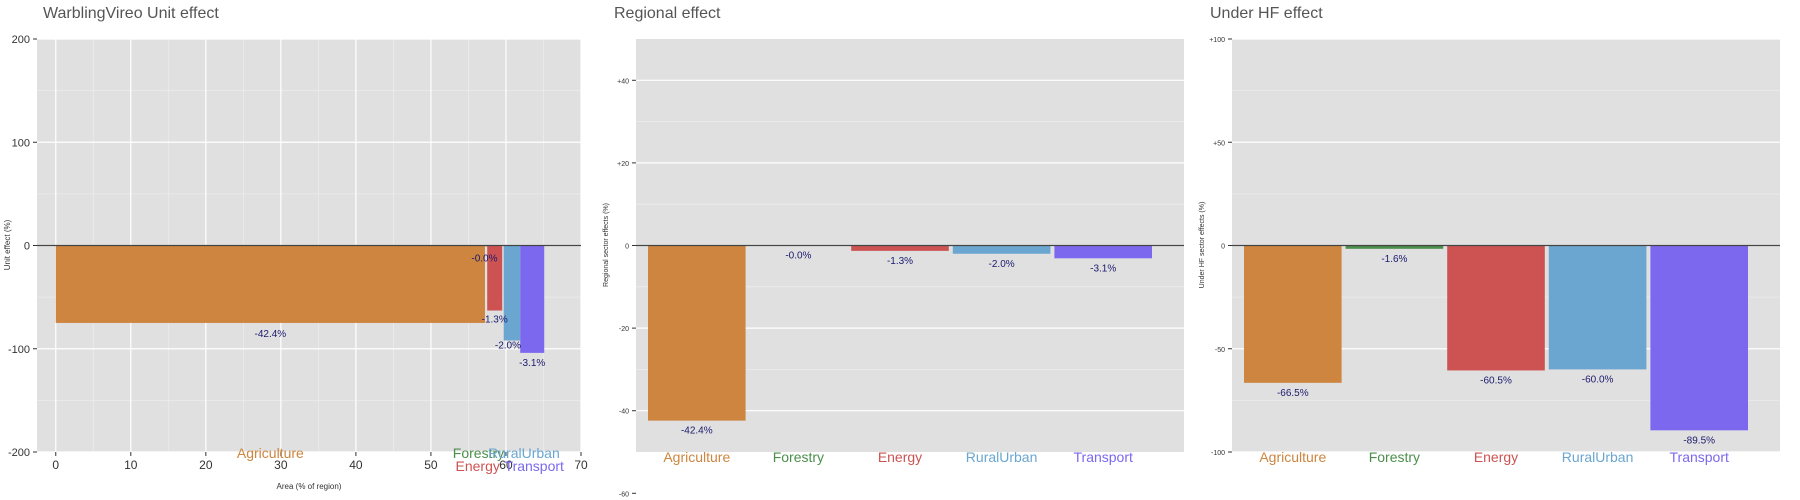 The image size is (1800, 500). I want to click on panel-1-x-tick-label: 20, so click(206, 465).